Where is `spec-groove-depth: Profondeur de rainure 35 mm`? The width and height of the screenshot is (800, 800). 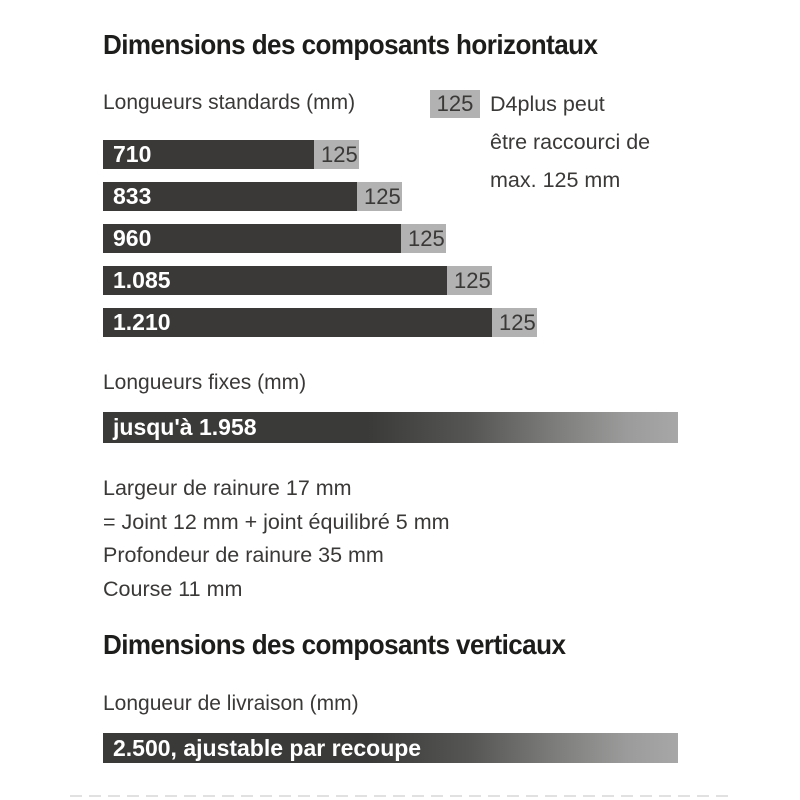
spec-groove-depth: Profondeur de rainure 35 mm is located at coordinates (243, 555).